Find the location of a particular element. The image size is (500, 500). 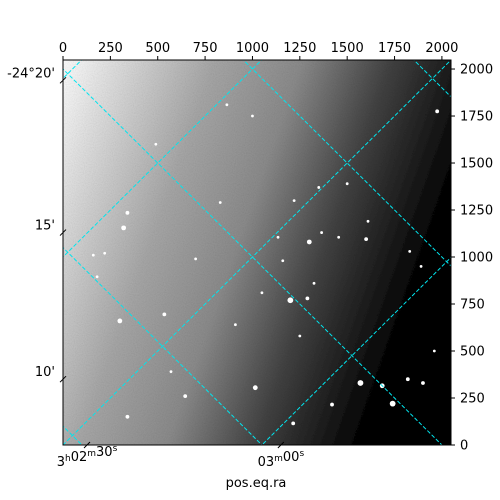

top-tick-label: 750 is located at coordinates (205, 48).